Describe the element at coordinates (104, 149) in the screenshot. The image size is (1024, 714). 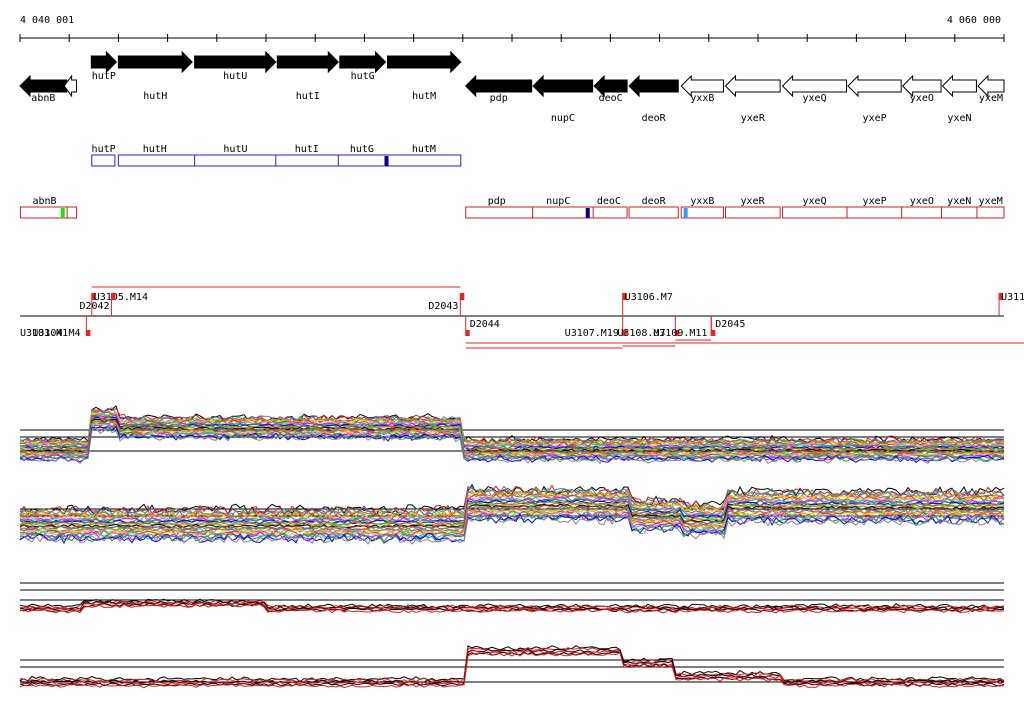
I see `operon-label: hutP` at that location.